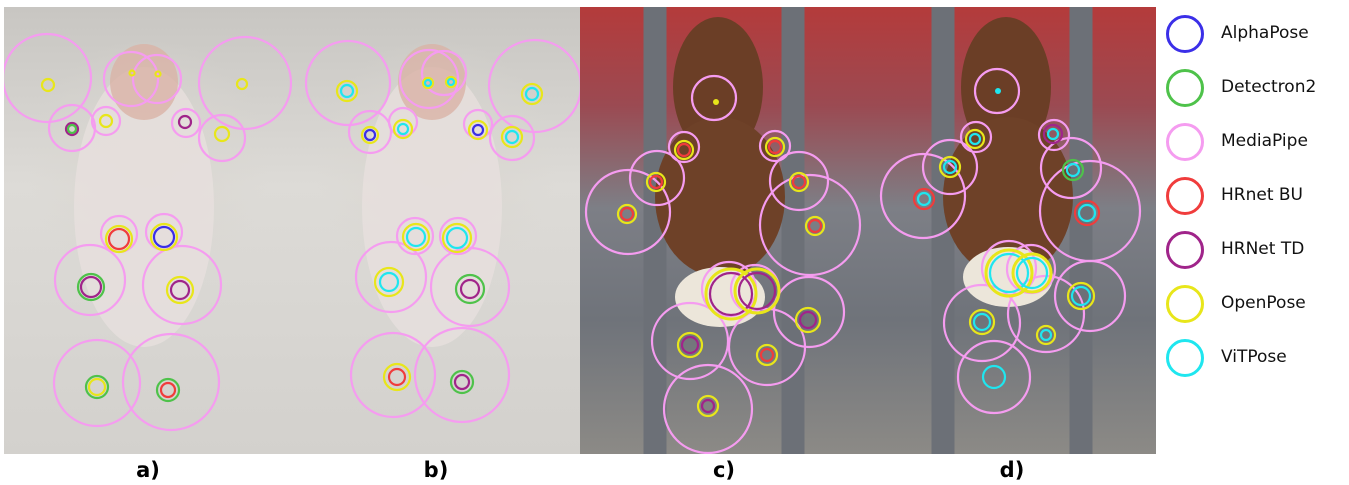 The width and height of the screenshot is (1349, 485). What do you see at coordinates (144, 236) in the screenshot?
I see `keypoint-detections-a` at bounding box center [144, 236].